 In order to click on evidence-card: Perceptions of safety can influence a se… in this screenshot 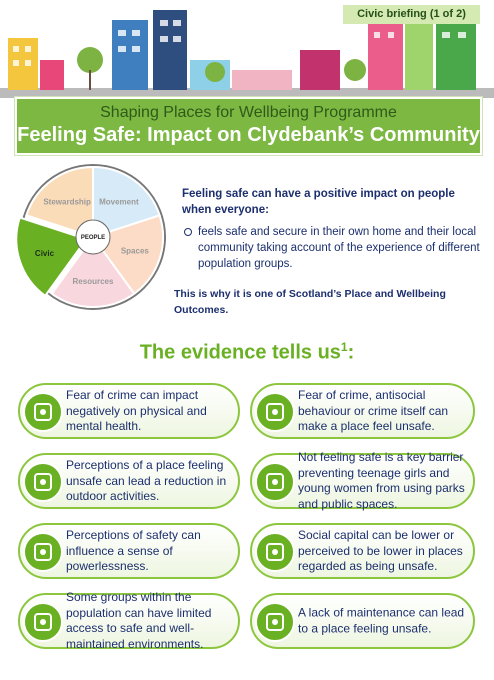, I will do `click(129, 551)`.